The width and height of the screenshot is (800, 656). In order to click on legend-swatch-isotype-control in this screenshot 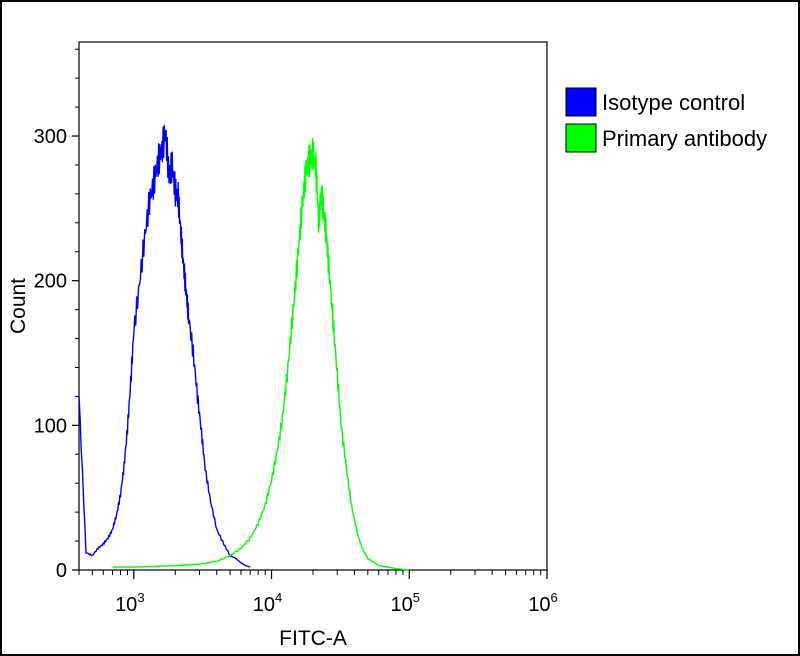, I will do `click(581, 102)`.